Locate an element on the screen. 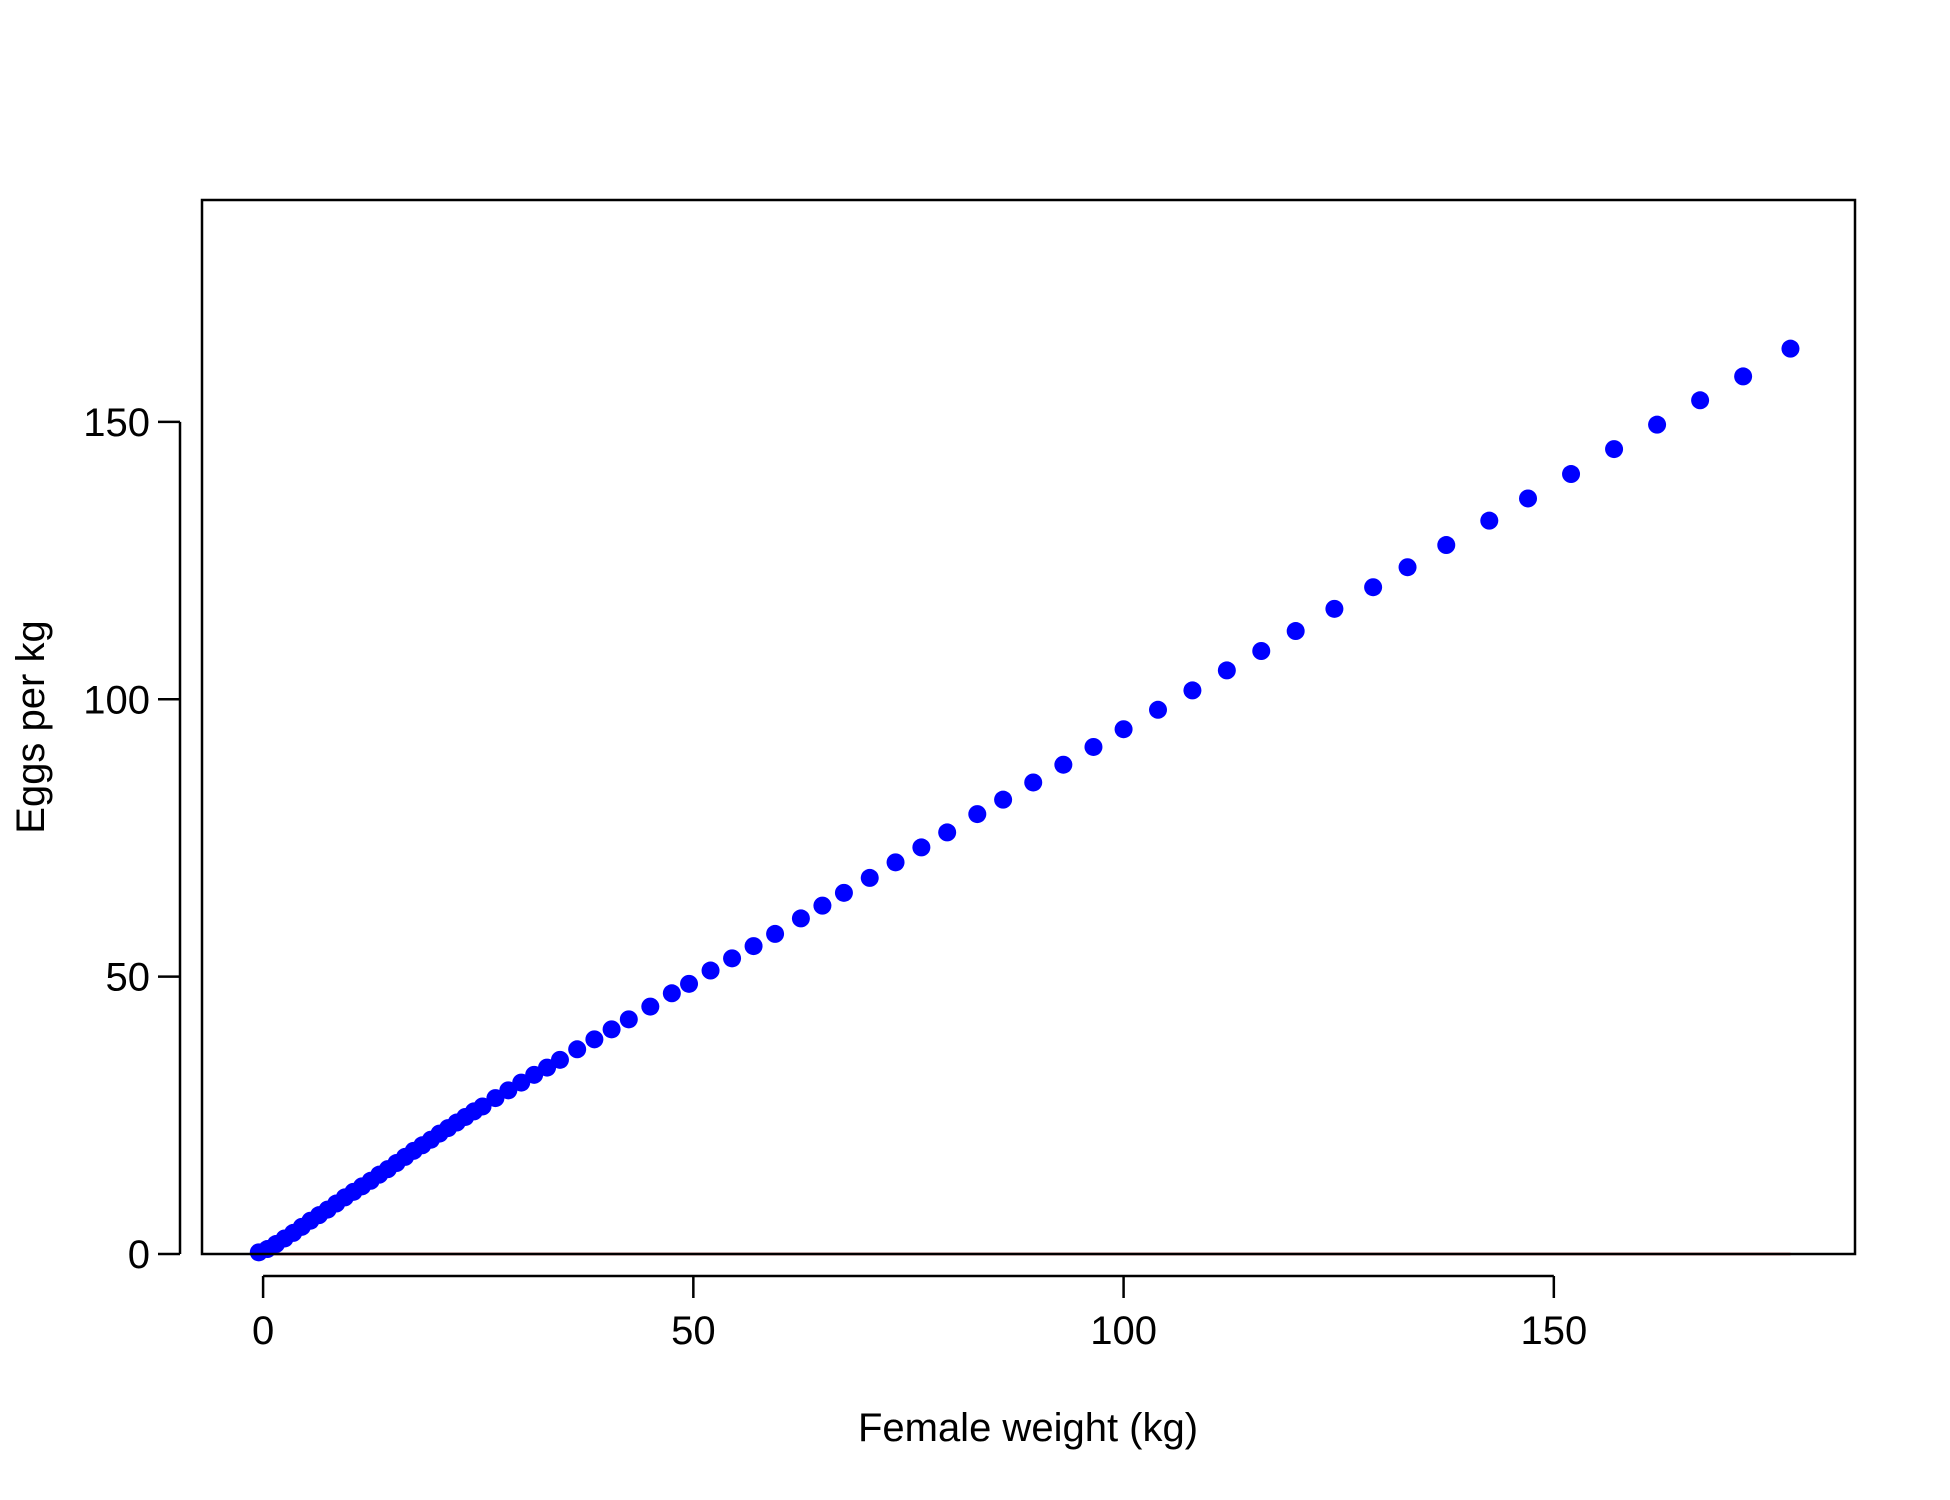 This screenshot has height=1500, width=1950. x-tick-label: 0 is located at coordinates (263, 1331).